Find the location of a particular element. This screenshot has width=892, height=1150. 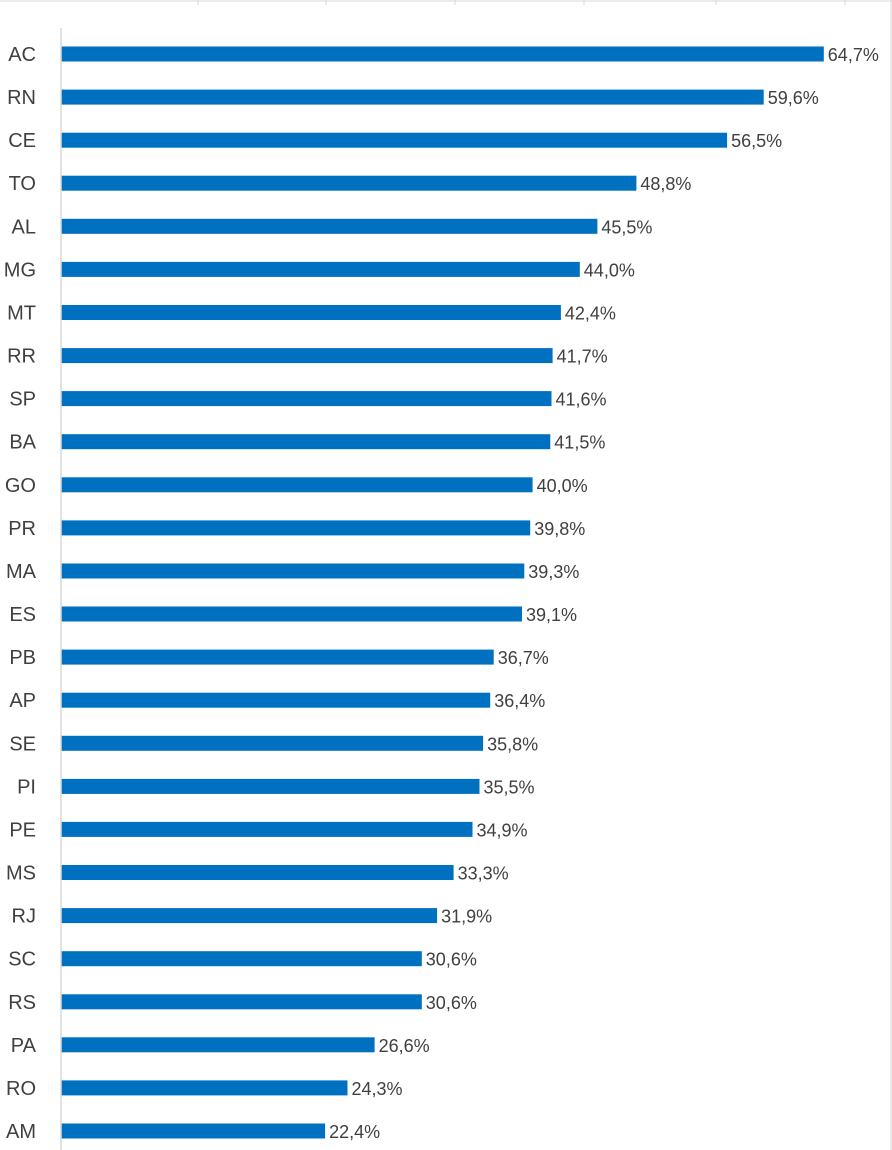

value-label-go: 40,0% is located at coordinates (562, 486).